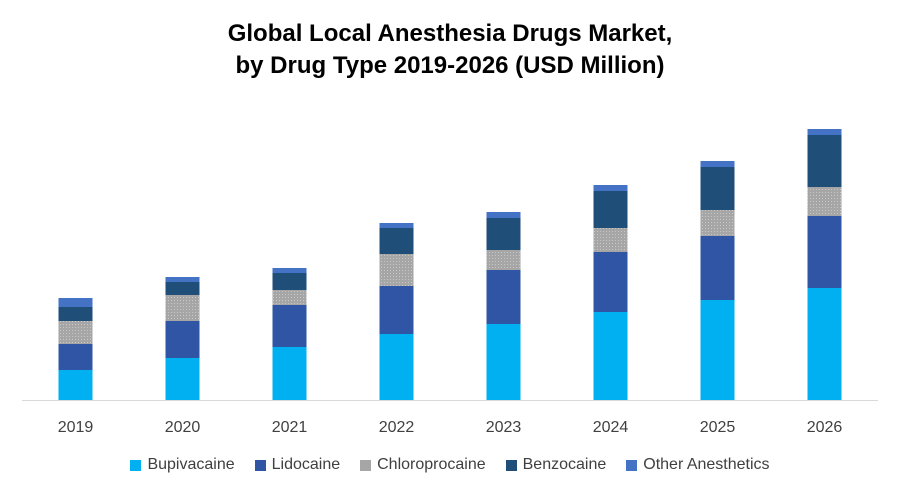 This screenshot has height=498, width=900. I want to click on bar-2025-lidocaine, so click(717, 268).